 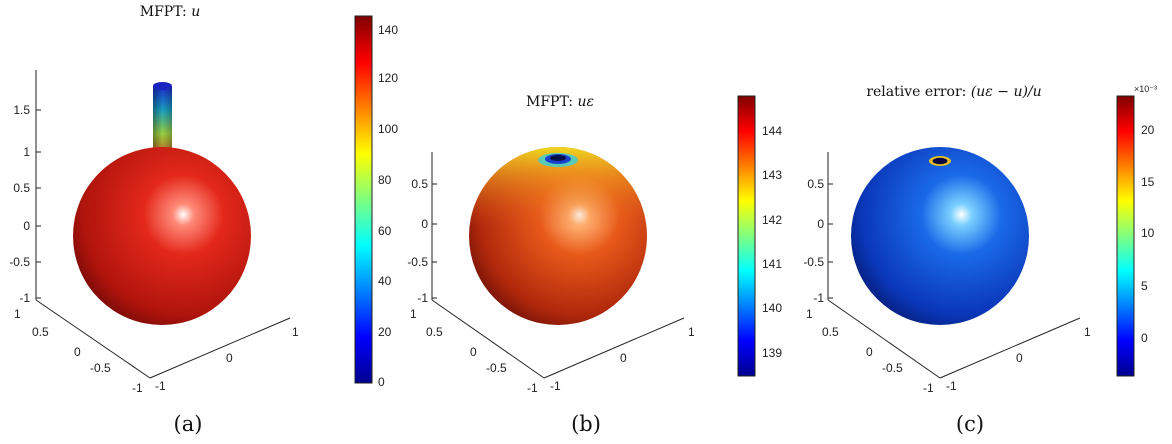 What do you see at coordinates (1087, 332) in the screenshot?
I see `panel-c-y-tick-label: 1` at bounding box center [1087, 332].